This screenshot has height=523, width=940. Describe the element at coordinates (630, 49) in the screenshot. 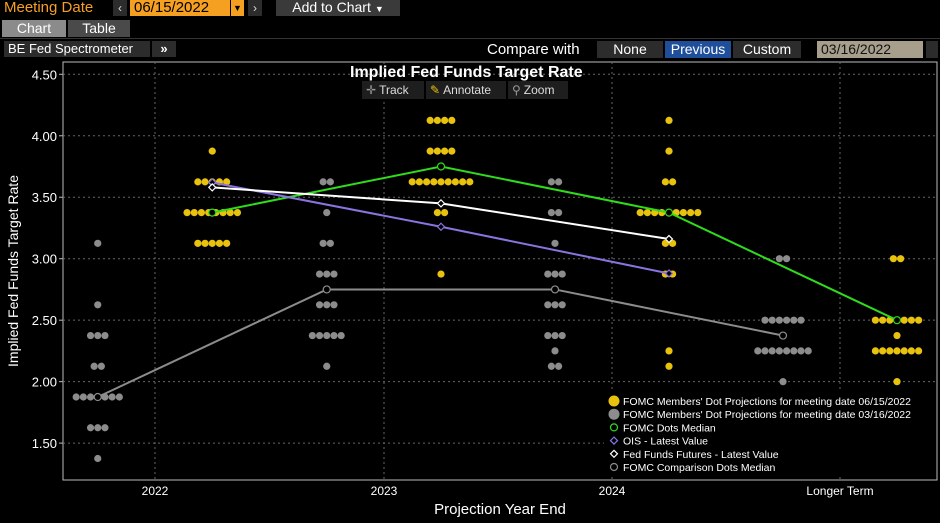

I see `compare-none-button: None` at that location.